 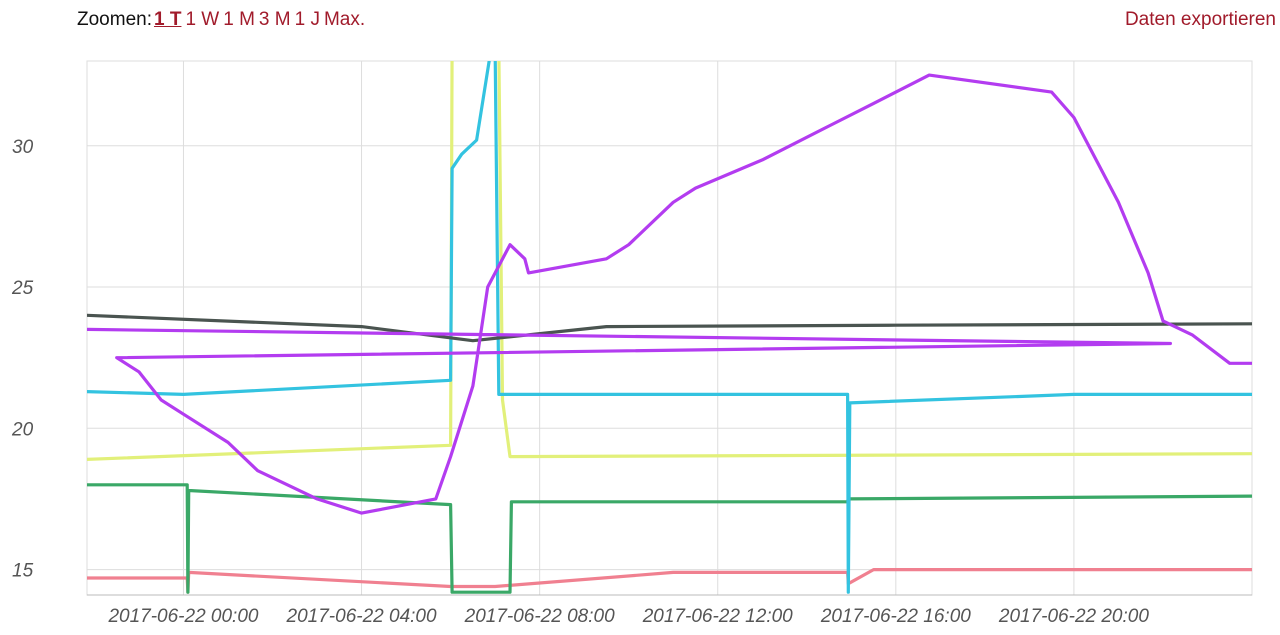 I want to click on x-tick-label: 2017-06-22 08:00, so click(x=539, y=616).